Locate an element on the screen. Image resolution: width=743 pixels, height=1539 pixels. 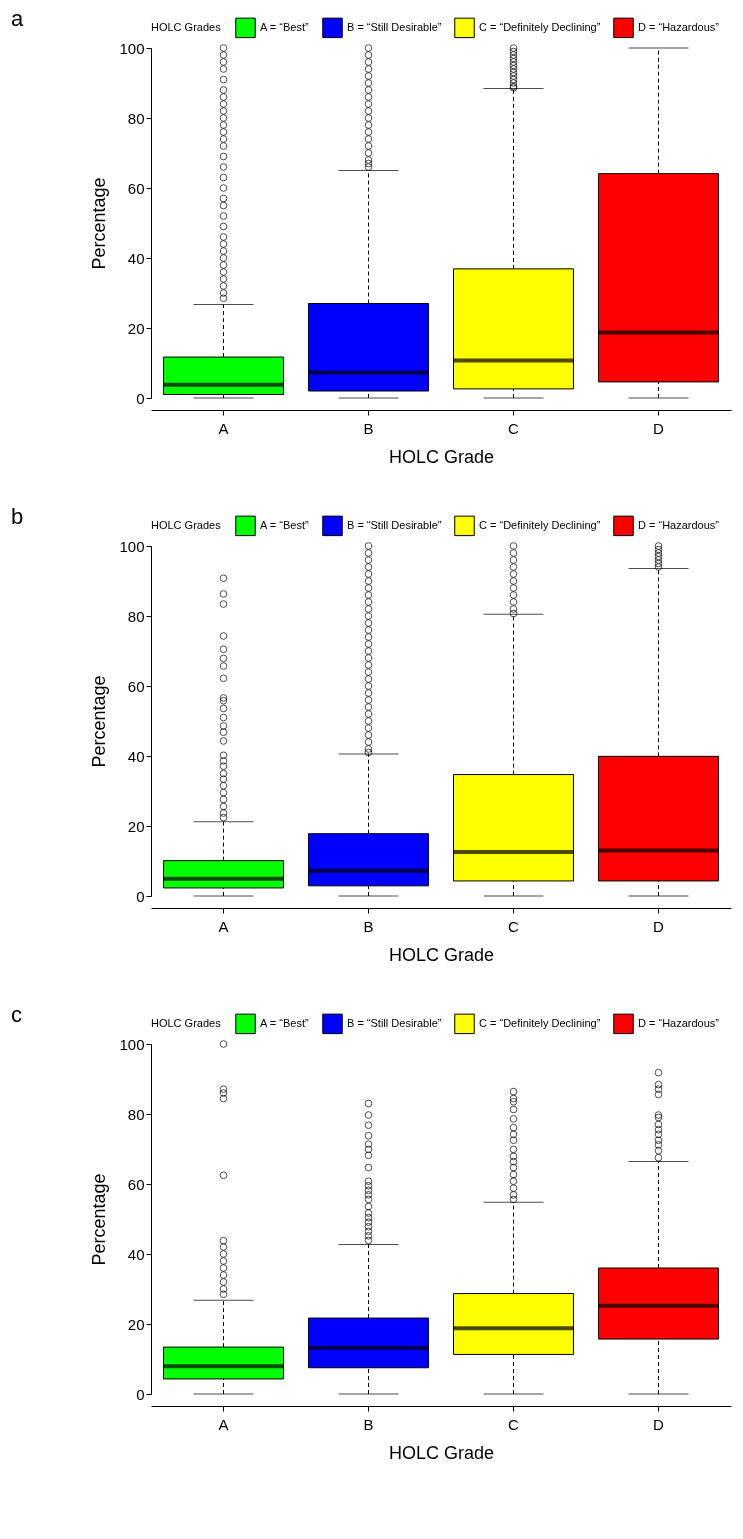
chart-title: a is located at coordinates (17, 18).